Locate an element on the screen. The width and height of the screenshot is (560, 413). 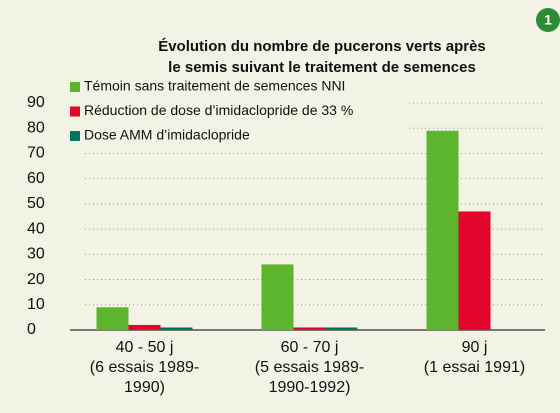
x-tick-line: 1990) is located at coordinates (144, 387).